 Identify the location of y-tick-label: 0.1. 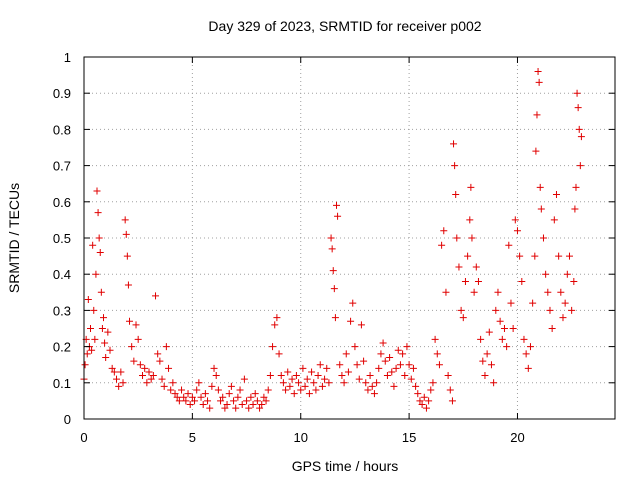
(62, 383).